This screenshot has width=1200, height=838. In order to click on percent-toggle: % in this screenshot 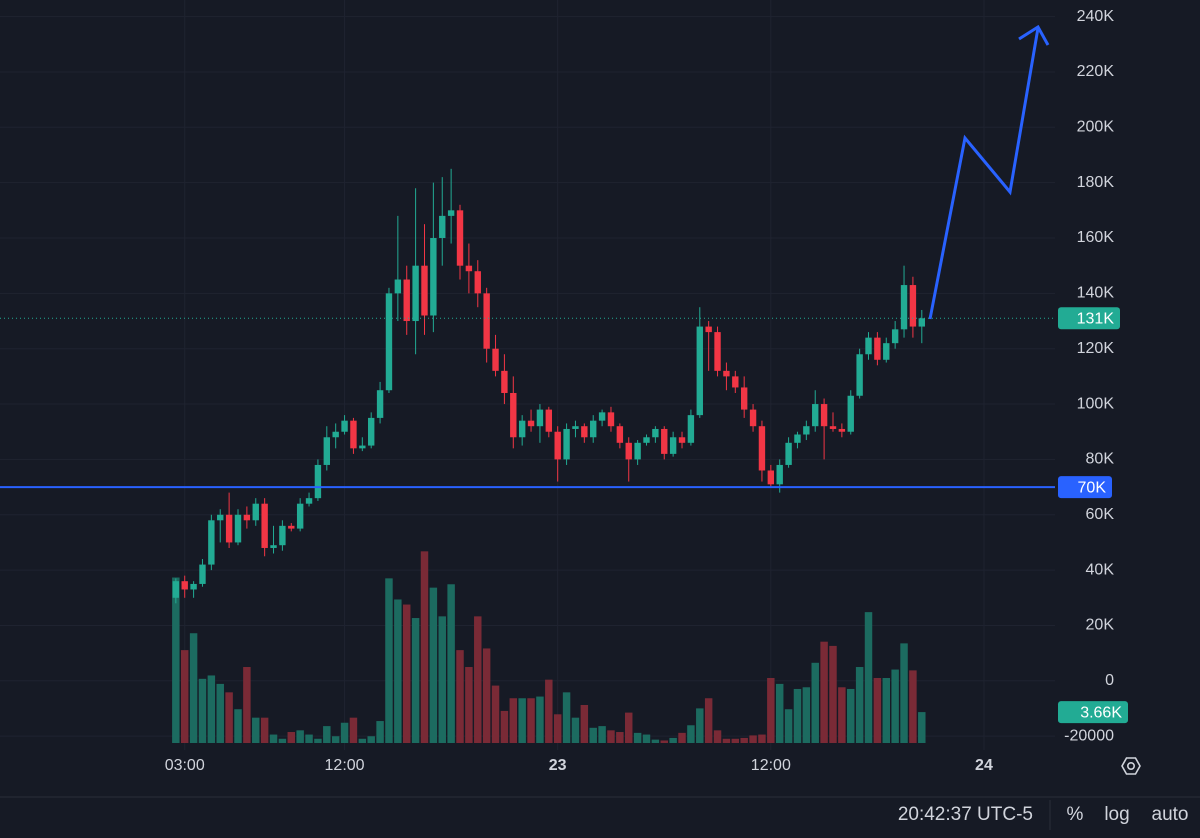, I will do `click(1075, 814)`.